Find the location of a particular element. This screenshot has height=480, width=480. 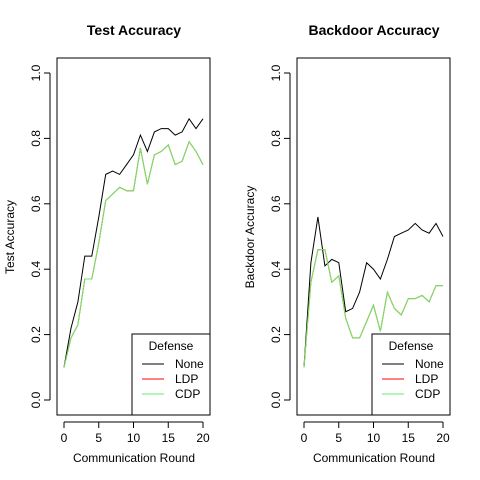

test-accuracy-x-axis: 0 5 10 15 20 is located at coordinates (135, 433).